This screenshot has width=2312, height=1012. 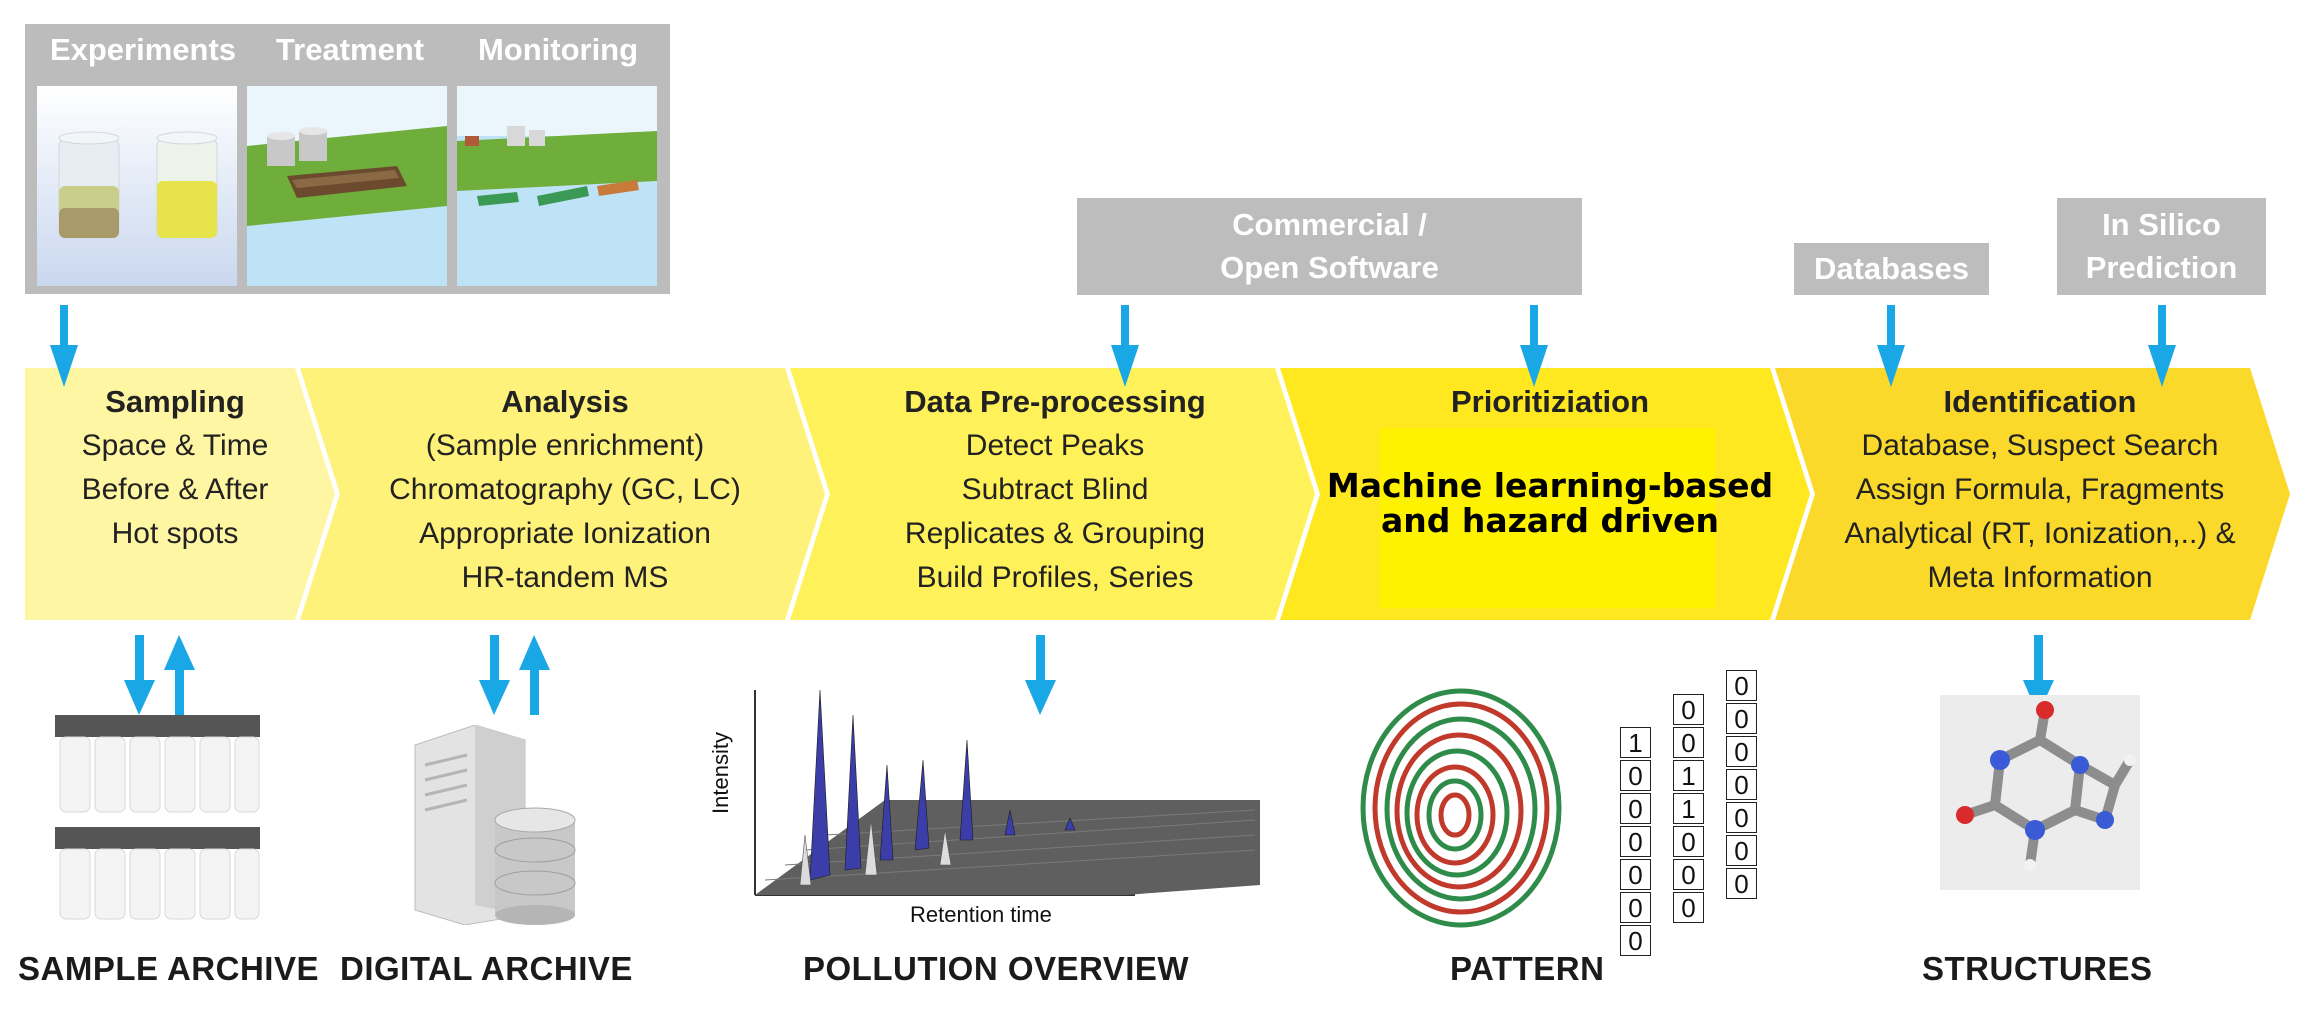 I want to click on fingerprint-image, so click(x=1470, y=810).